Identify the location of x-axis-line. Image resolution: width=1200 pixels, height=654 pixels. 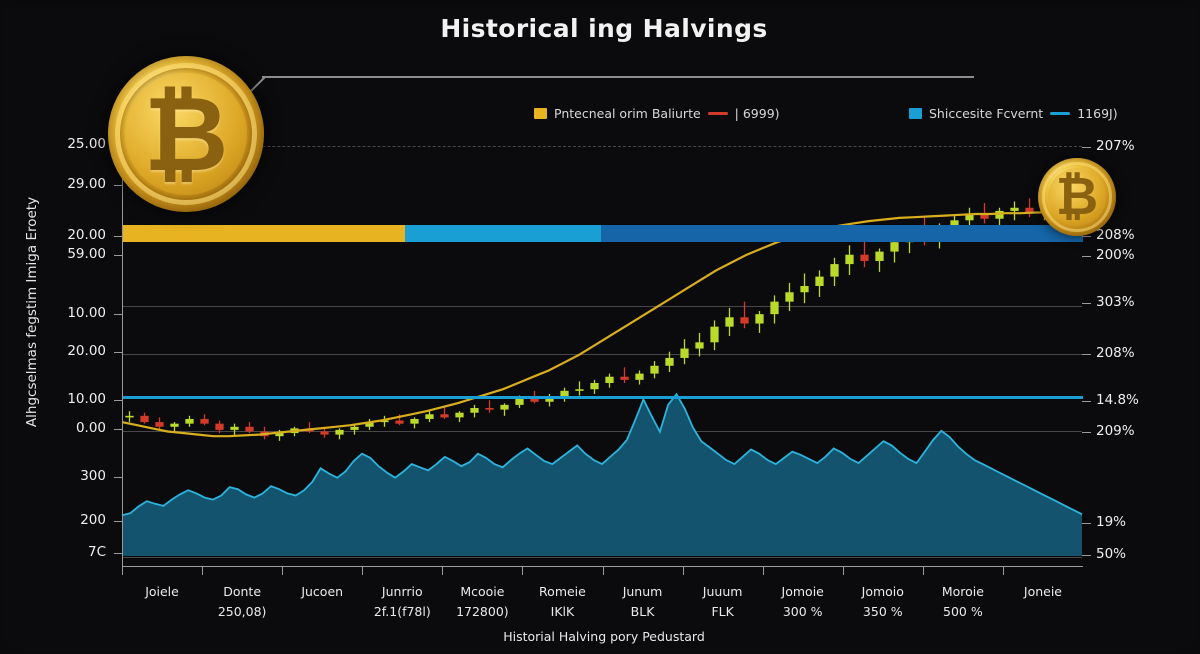
(602, 566).